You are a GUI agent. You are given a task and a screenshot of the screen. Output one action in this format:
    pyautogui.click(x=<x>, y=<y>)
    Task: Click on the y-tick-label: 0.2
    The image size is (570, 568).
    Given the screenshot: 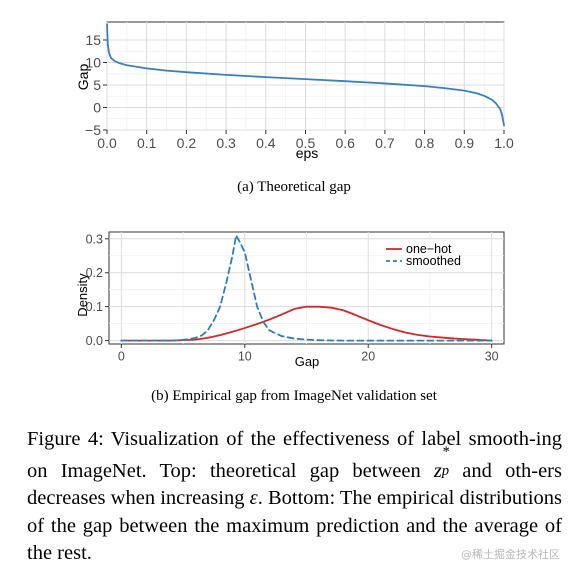 What is the action you would take?
    pyautogui.click(x=94, y=273)
    